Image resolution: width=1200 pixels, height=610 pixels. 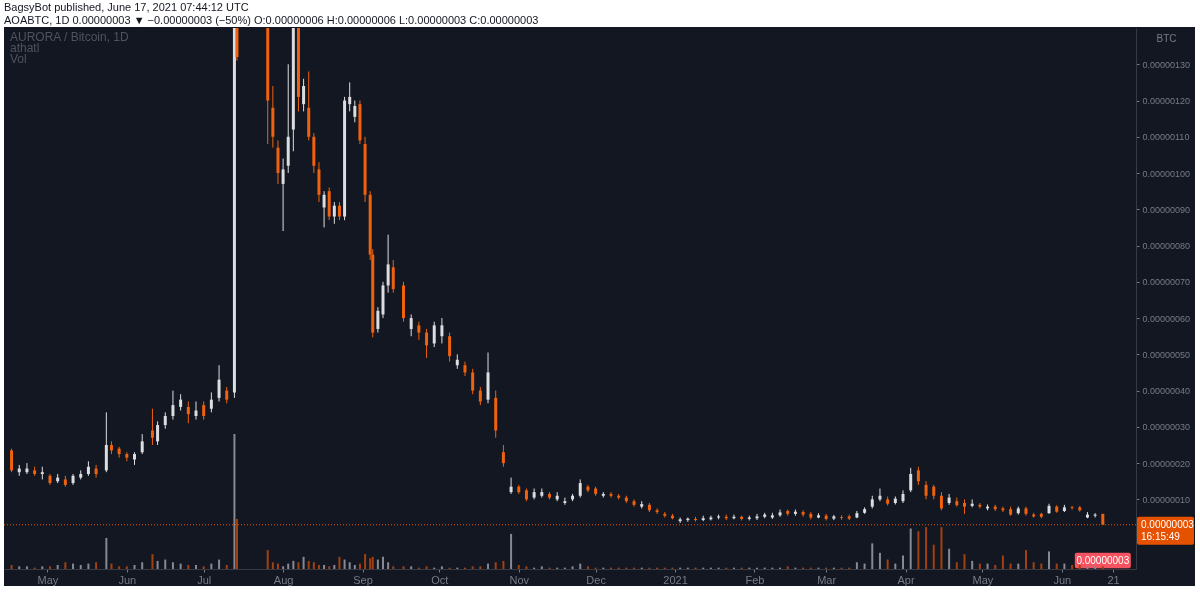 I want to click on y-tick-label: 0.00000030, so click(x=1166, y=427).